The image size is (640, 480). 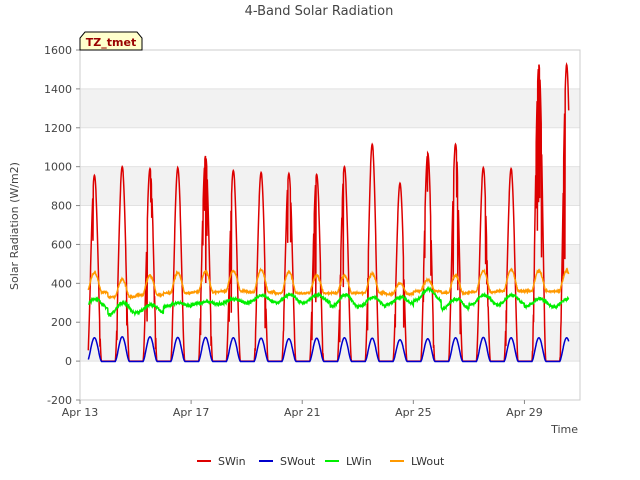 What do you see at coordinates (68, 361) in the screenshot?
I see `y-tick-label: 0` at bounding box center [68, 361].